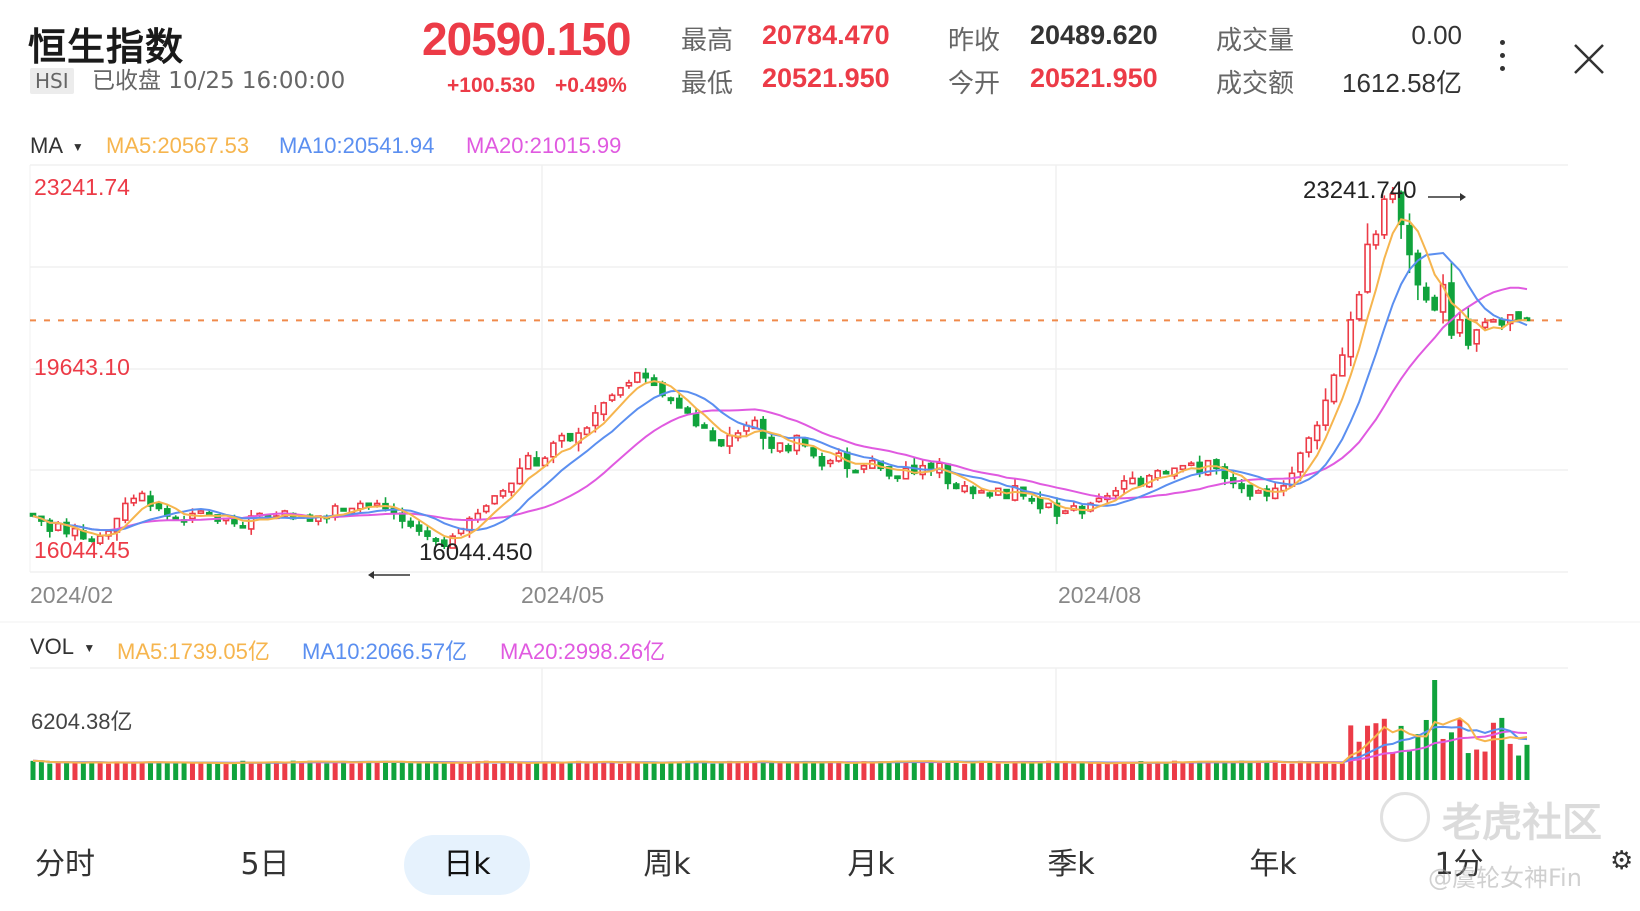 This screenshot has width=1640, height=911. What do you see at coordinates (1622, 861) in the screenshot?
I see `settings-icon: ⚙` at bounding box center [1622, 861].